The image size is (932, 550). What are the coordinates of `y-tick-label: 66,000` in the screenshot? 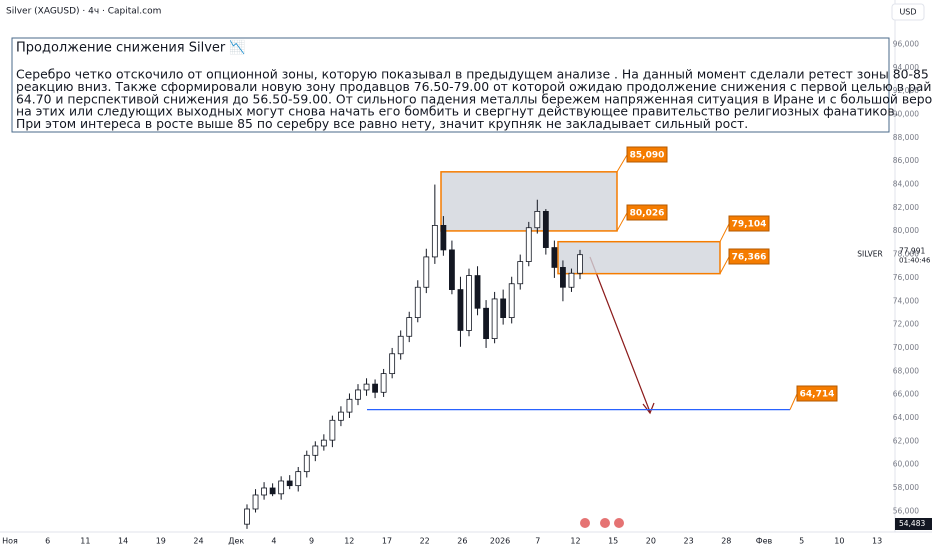 It's located at (906, 394).